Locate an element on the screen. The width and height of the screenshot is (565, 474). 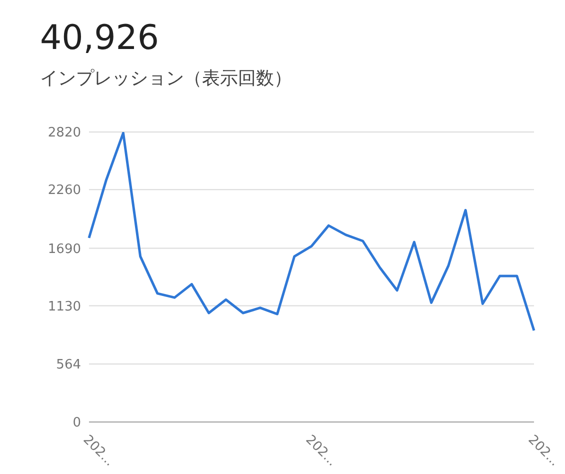
chart-subtitle: インプレッション（表示回数） is located at coordinates (166, 78).